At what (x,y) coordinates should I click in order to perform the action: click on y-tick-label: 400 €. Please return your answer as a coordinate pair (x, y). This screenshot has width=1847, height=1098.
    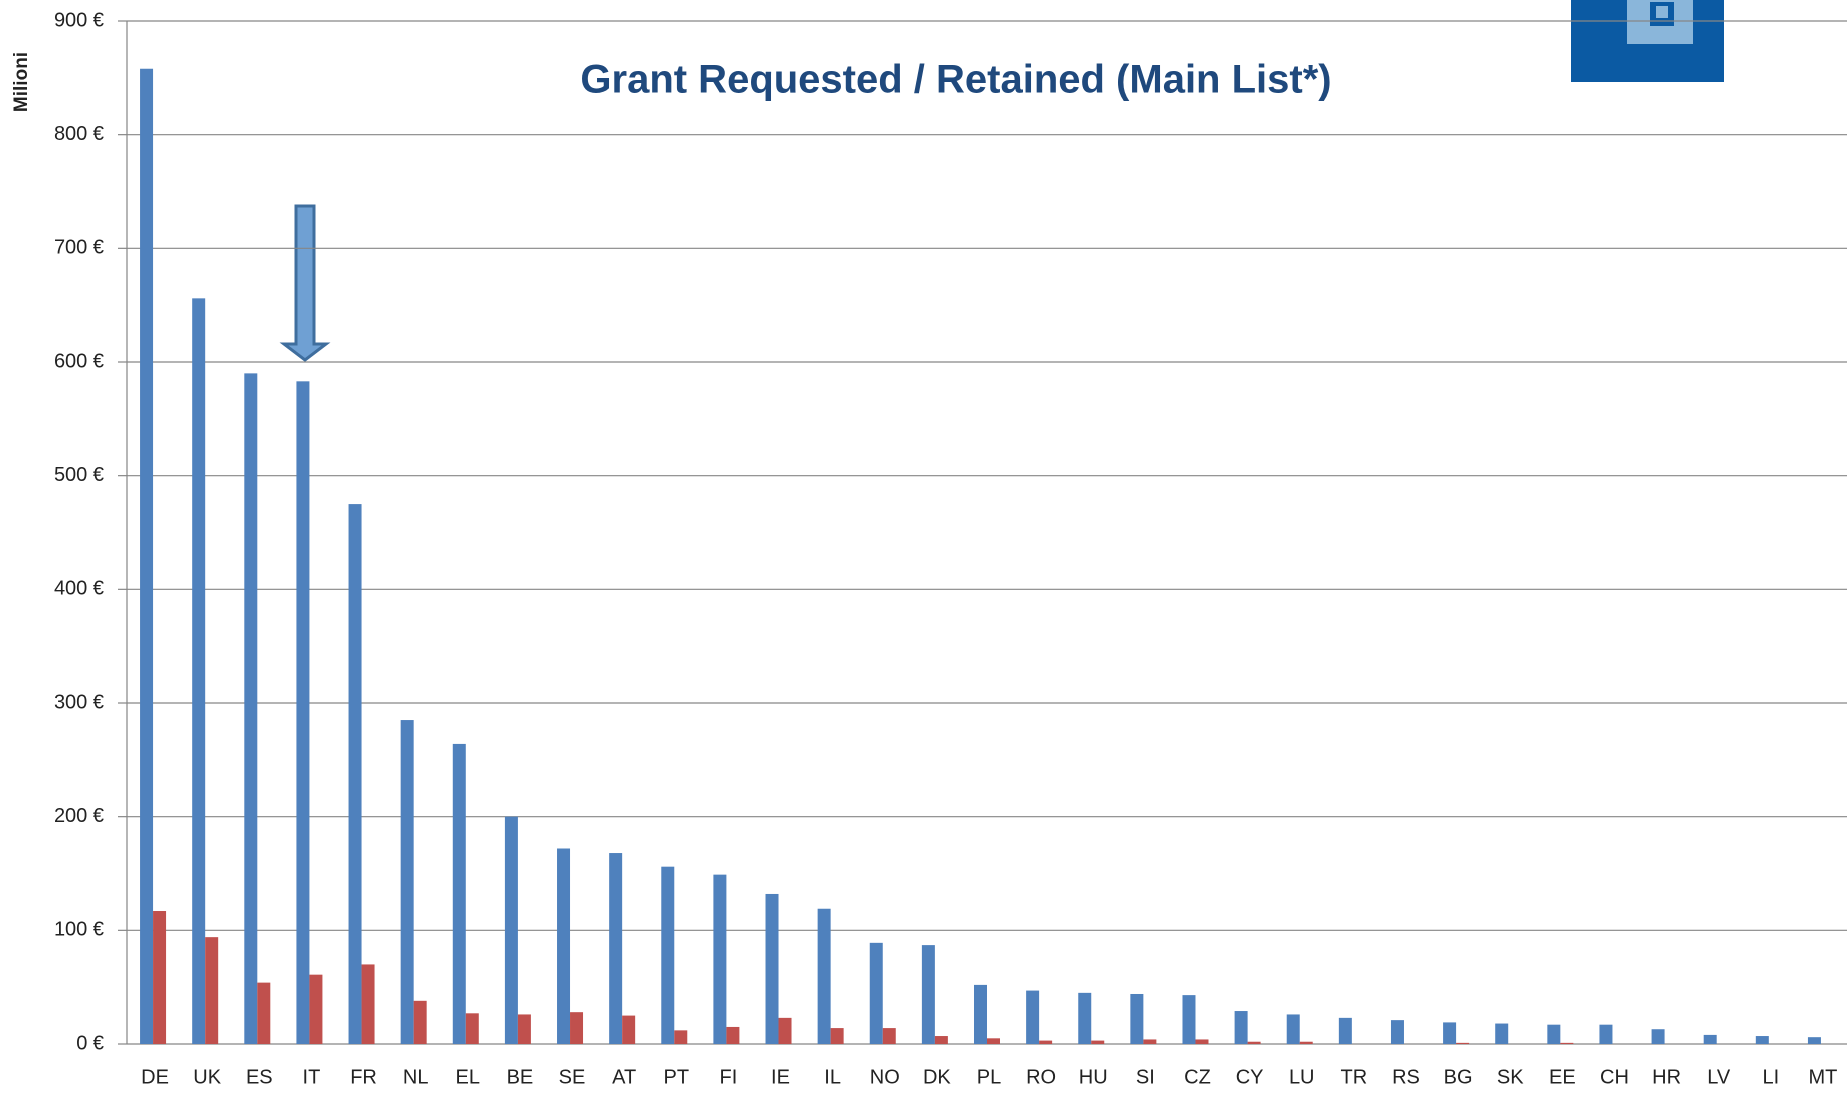
    Looking at the image, I should click on (79, 589).